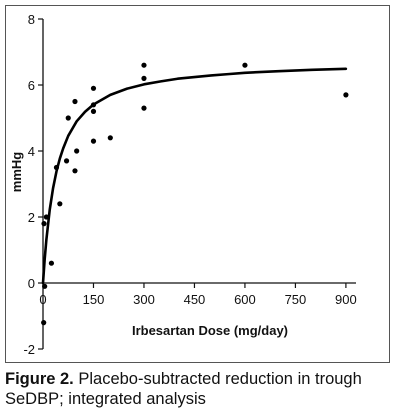 This screenshot has width=400, height=416. Describe the element at coordinates (16, 172) in the screenshot. I see `y-axis-title: mmHg` at that location.